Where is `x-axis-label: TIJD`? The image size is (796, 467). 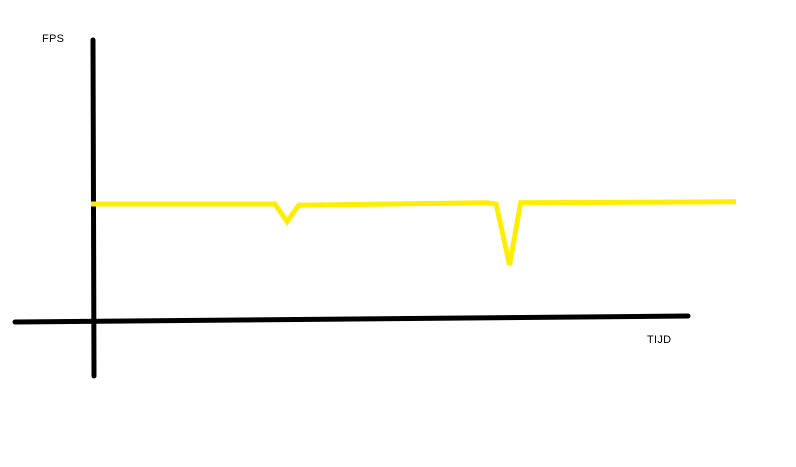 x-axis-label: TIJD is located at coordinates (659, 340).